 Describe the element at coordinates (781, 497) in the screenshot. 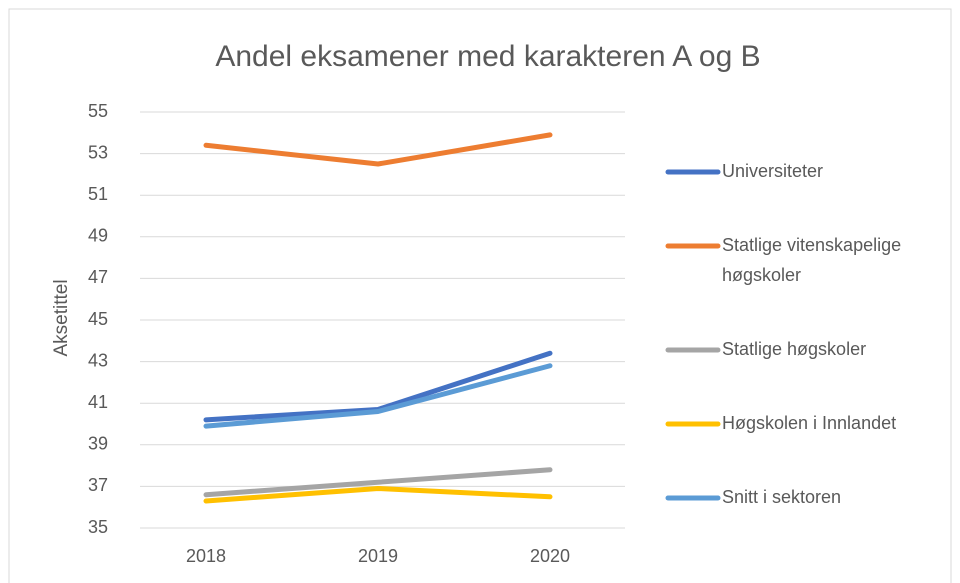

I see `legend-label: Snitt i sektoren` at that location.